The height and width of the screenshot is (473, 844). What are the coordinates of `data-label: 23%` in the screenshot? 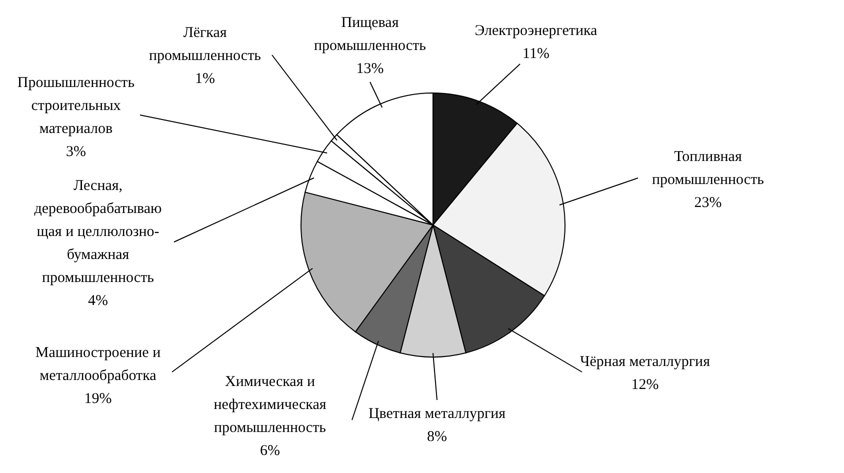 It's located at (708, 203).